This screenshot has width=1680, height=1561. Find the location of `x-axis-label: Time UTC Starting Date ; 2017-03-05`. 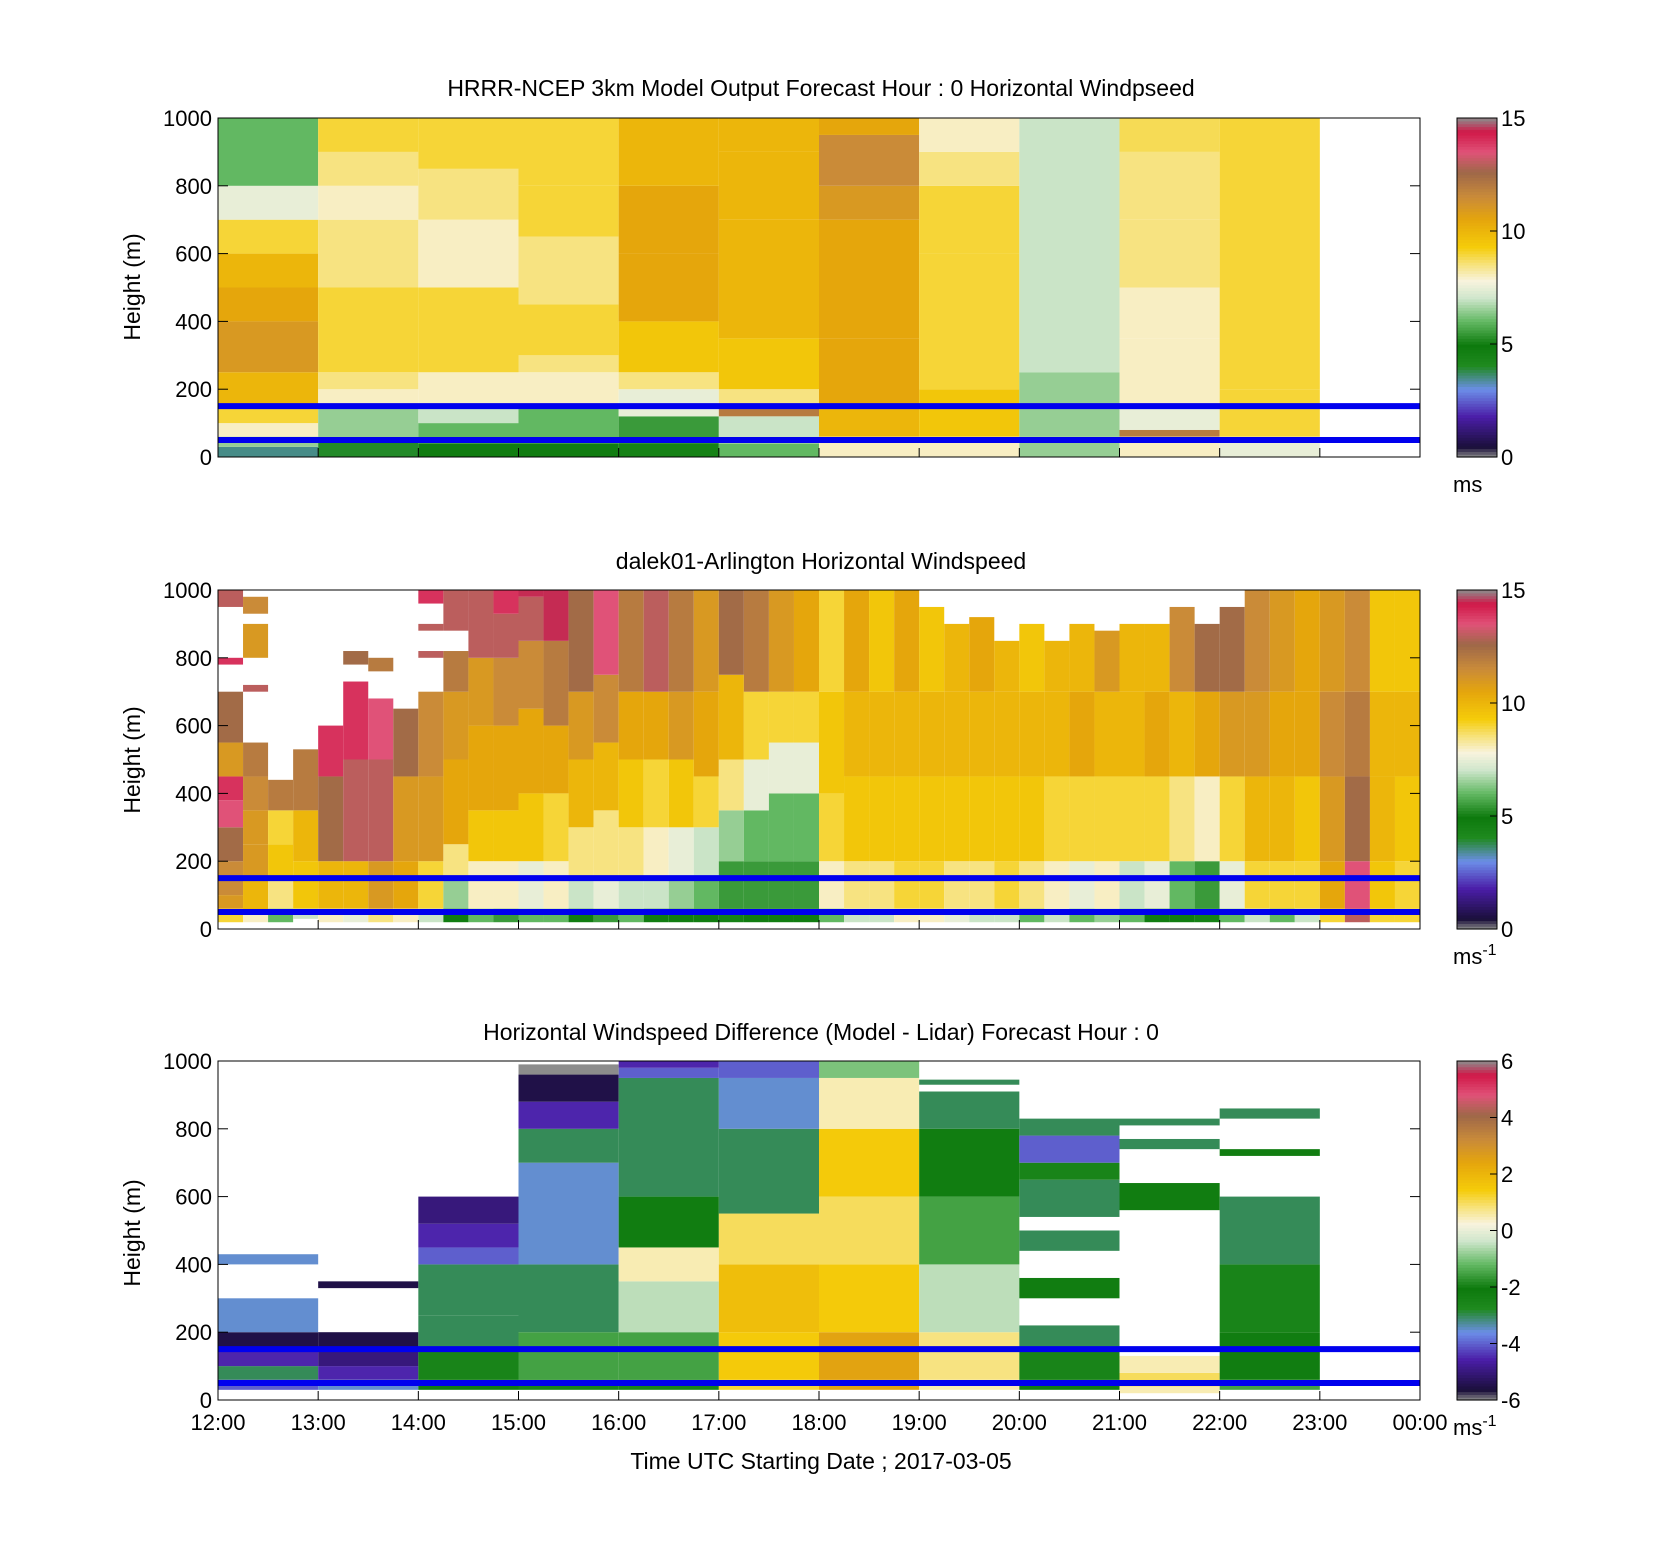

x-axis-label: Time UTC Starting Date ; 2017-03-05 is located at coordinates (820, 1461).